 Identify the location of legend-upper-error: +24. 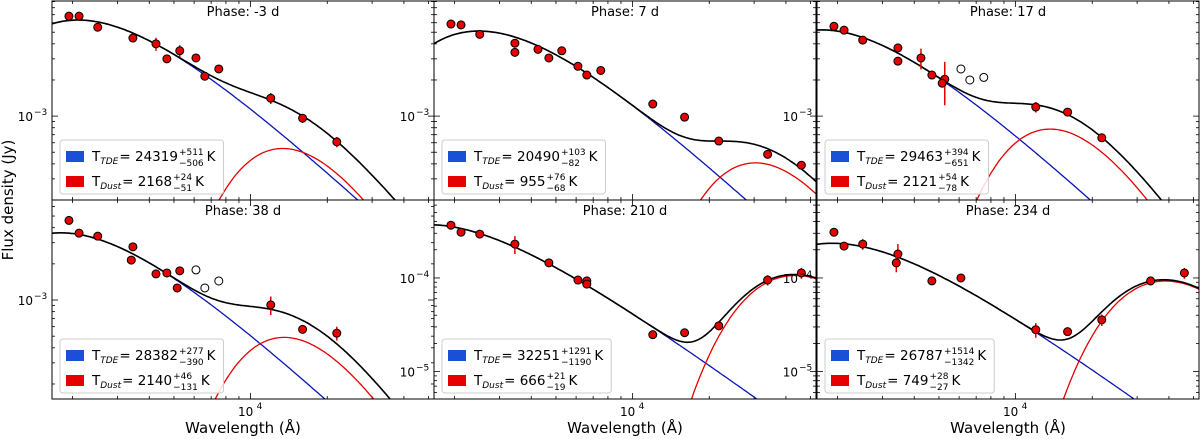
(182, 178).